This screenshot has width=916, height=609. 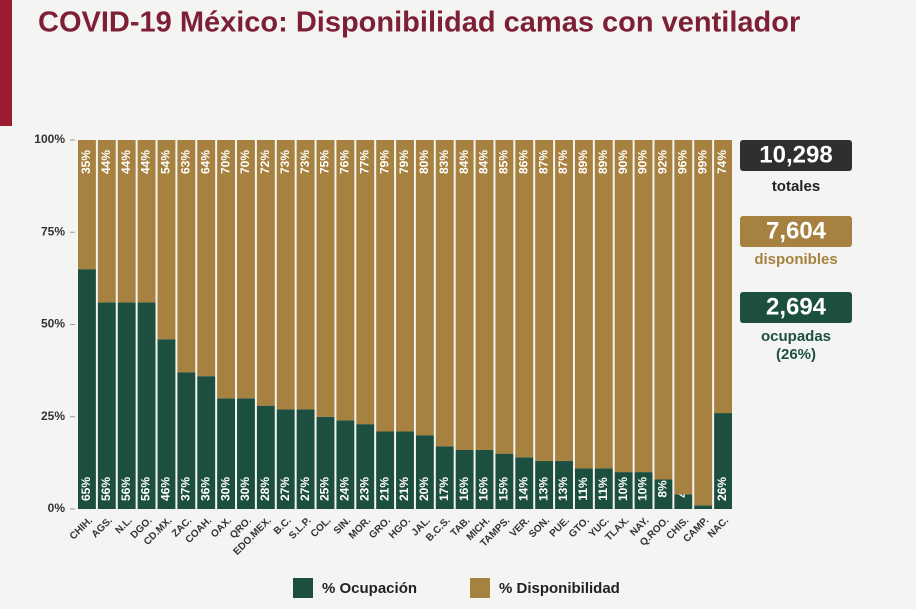 I want to click on value-label: 36%, so click(x=205, y=489).